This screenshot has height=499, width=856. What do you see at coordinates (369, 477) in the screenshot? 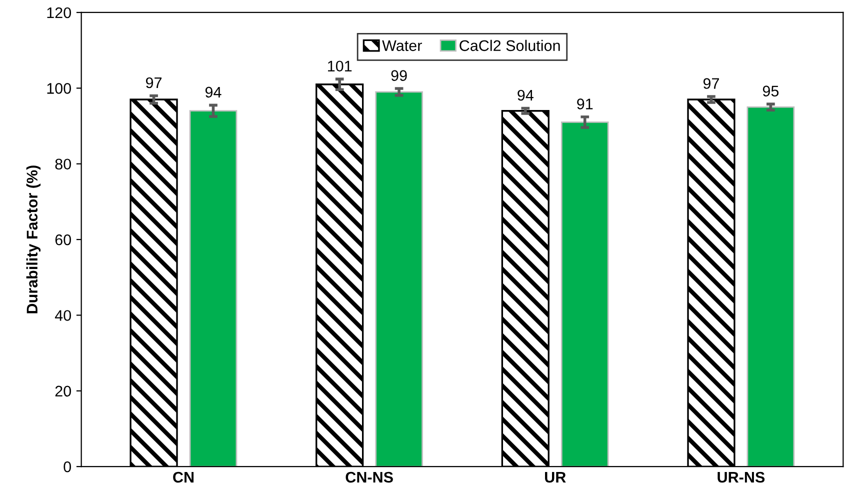
I see `x-tick-label: CN-NS` at bounding box center [369, 477].